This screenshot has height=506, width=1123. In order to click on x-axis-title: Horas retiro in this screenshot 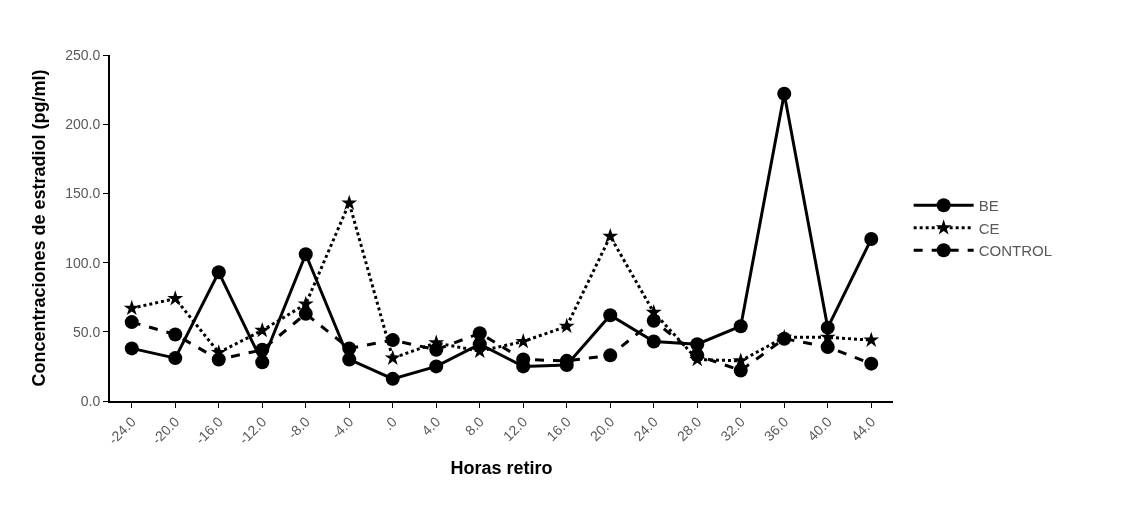, I will do `click(501, 468)`.